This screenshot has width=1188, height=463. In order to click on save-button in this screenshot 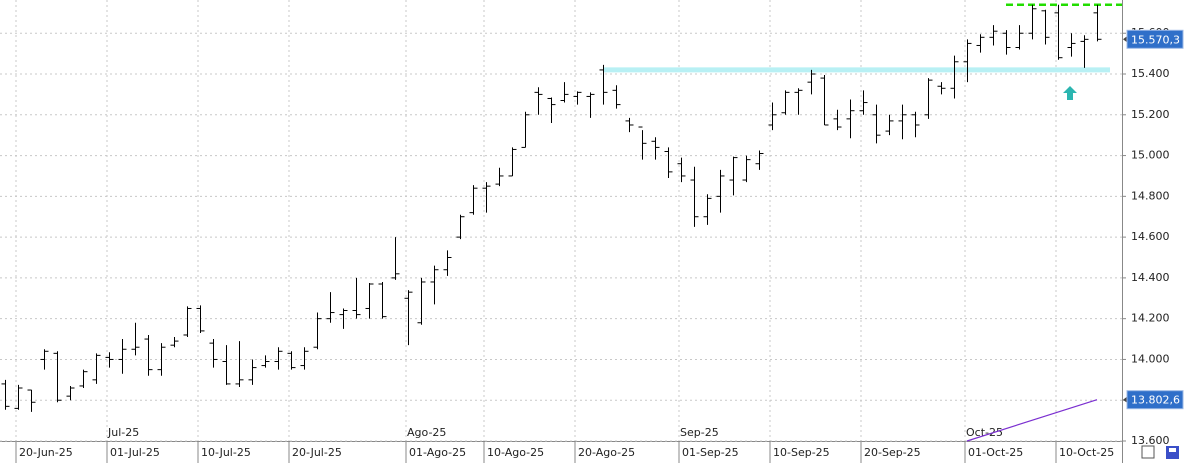, I will do `click(1172, 452)`.